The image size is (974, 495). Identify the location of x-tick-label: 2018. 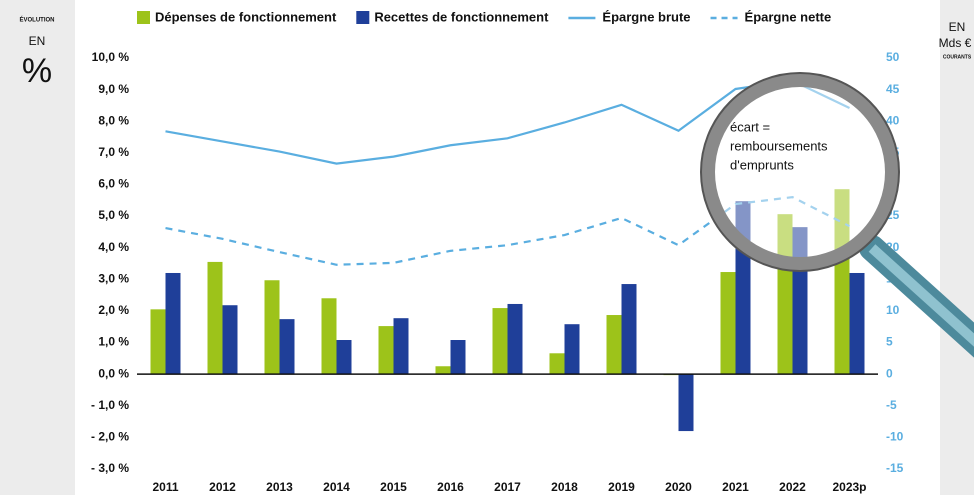
(564, 487).